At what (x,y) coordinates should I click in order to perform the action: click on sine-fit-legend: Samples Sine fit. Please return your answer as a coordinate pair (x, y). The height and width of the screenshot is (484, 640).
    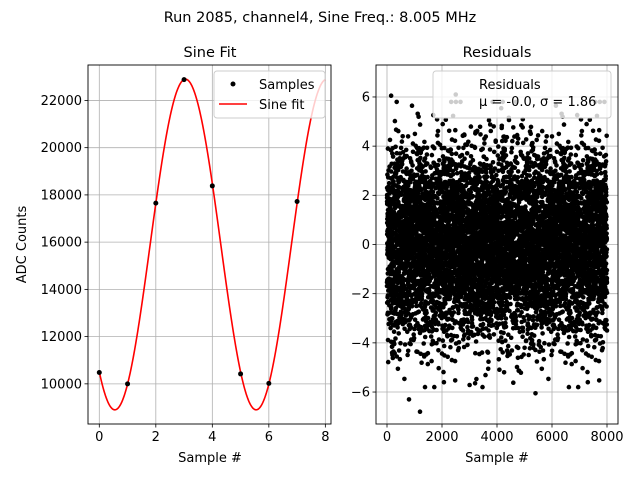
    Looking at the image, I should click on (269, 94).